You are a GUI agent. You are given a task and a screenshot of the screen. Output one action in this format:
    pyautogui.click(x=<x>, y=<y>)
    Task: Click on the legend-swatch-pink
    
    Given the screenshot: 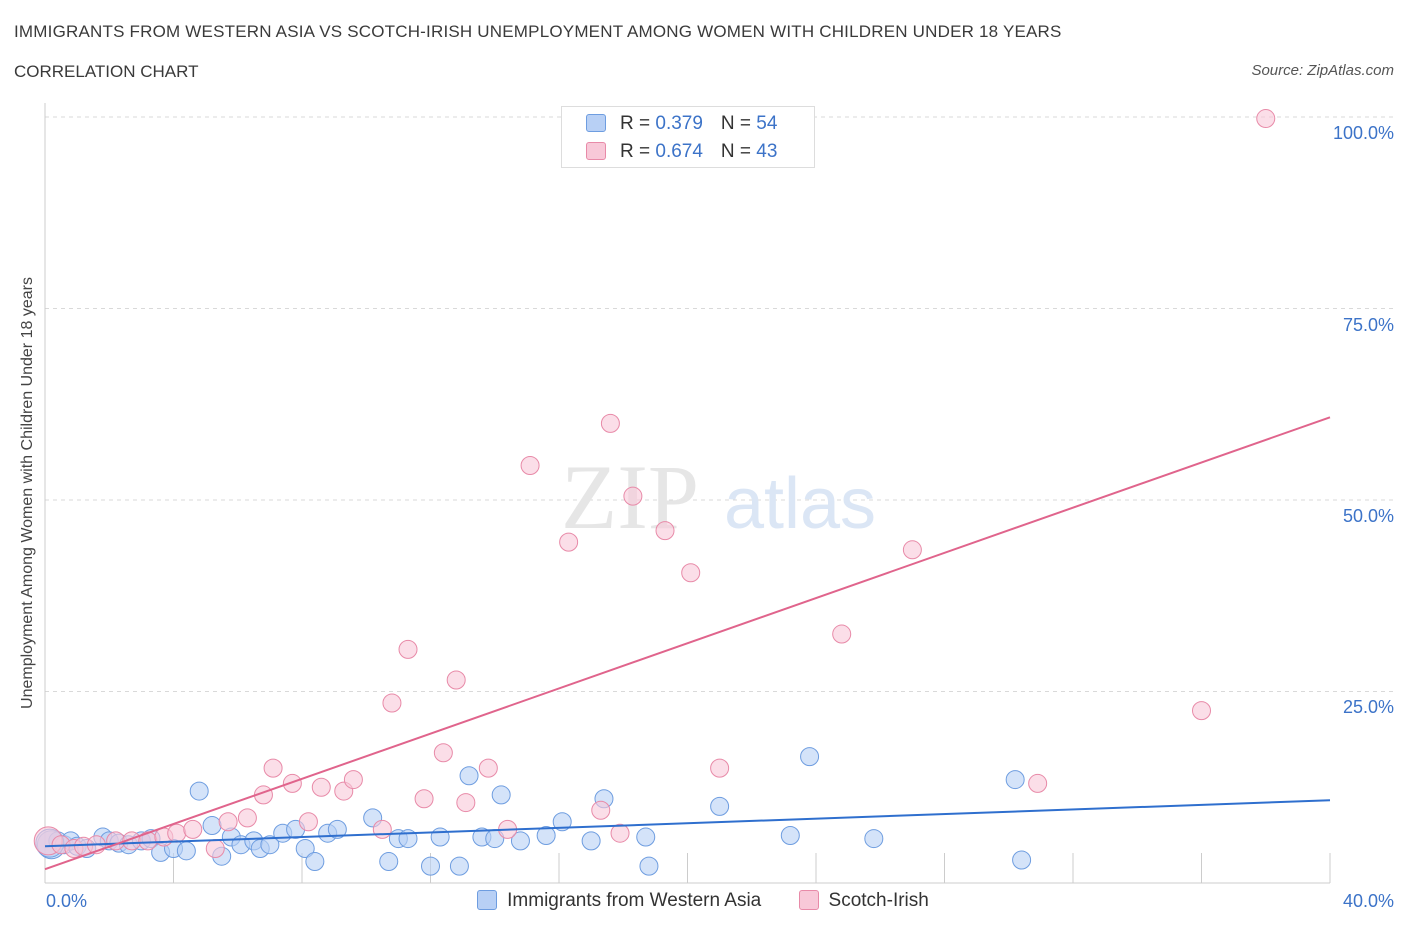 What is the action you would take?
    pyautogui.click(x=808, y=900)
    